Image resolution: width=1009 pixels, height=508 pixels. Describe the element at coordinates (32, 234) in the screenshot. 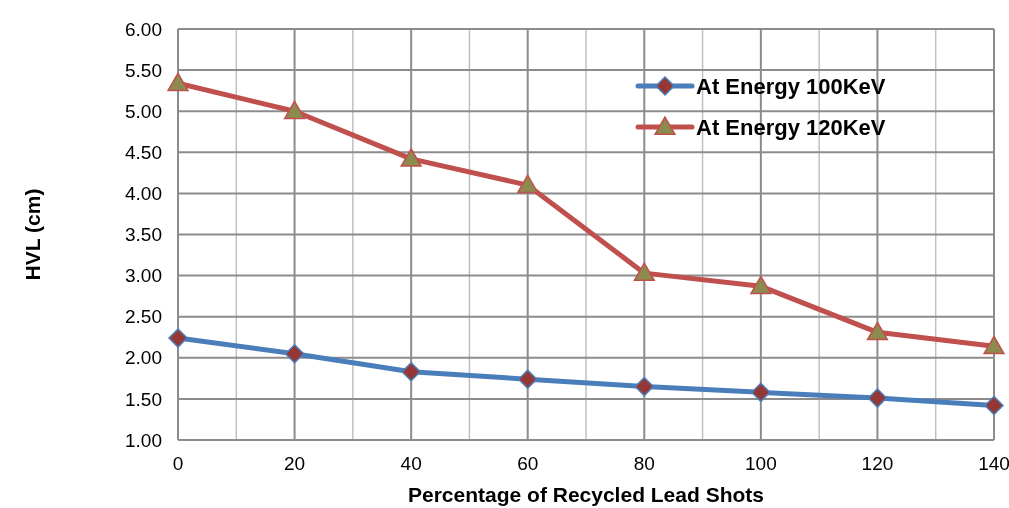

I see `y-axis-title: HVL (cm)` at that location.